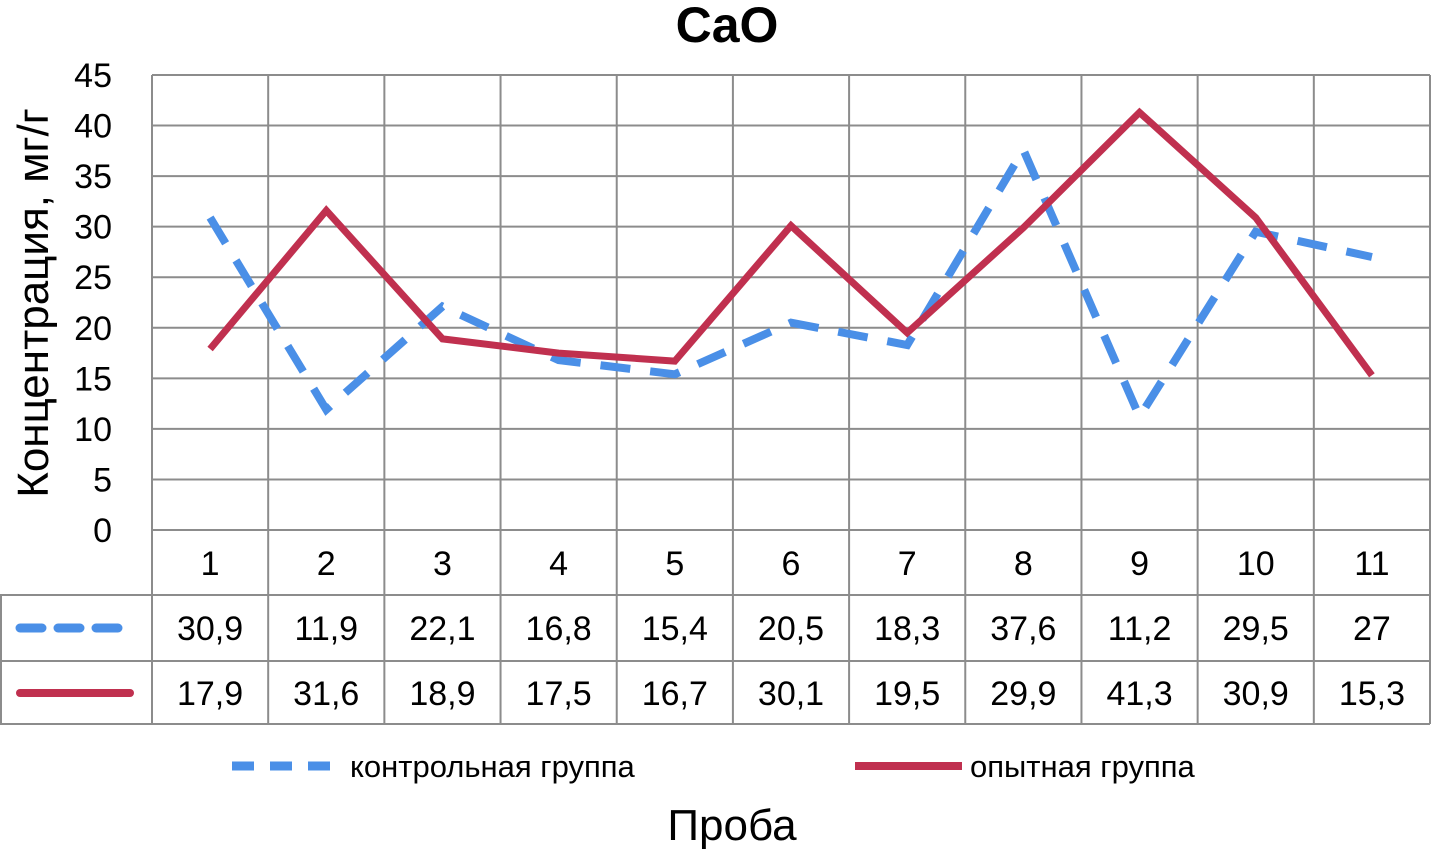  I want to click on x-category-label: 10, so click(1256, 564).